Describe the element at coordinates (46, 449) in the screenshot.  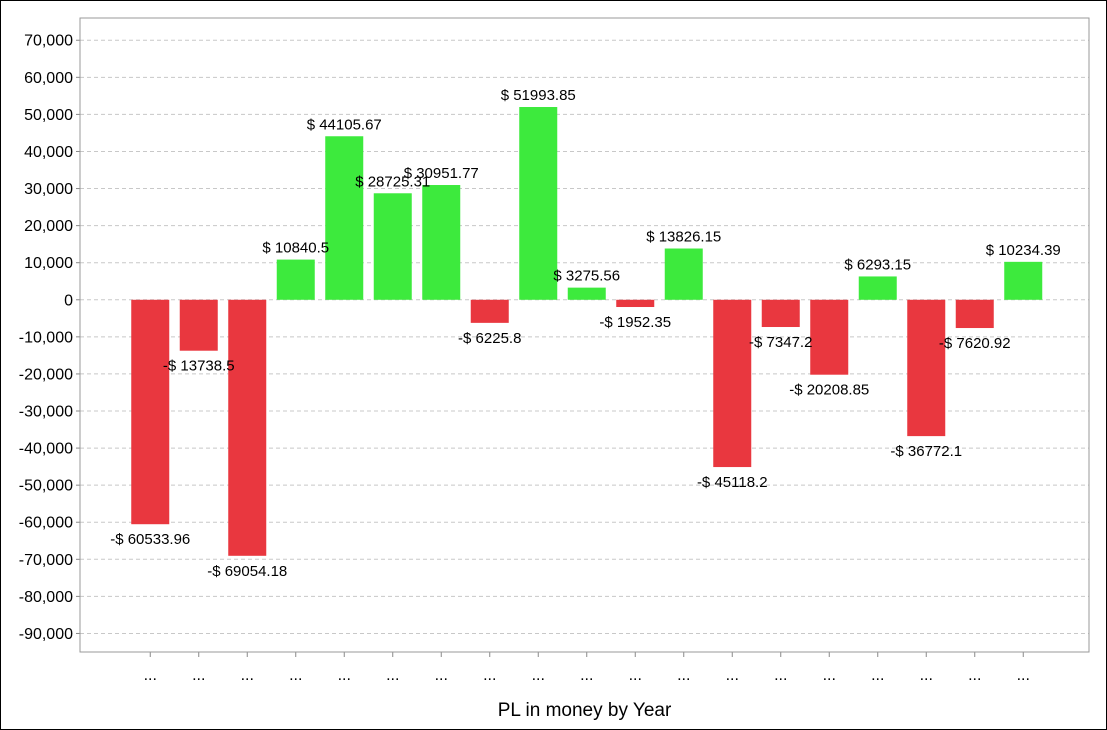
I see `y-tick-label: -40,000` at that location.